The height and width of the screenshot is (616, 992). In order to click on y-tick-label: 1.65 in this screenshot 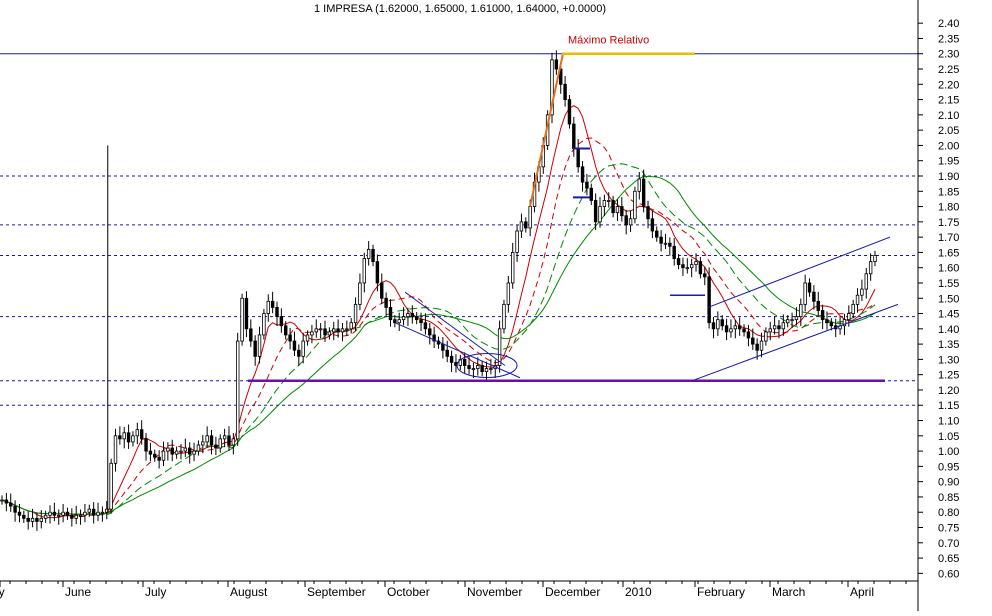, I will do `click(948, 253)`.